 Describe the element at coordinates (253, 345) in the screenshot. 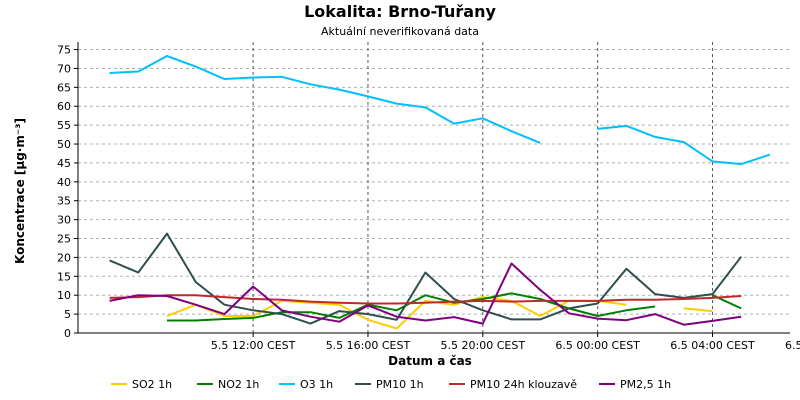

I see `x-tick-label: 5.5 12:00 CEST` at that location.